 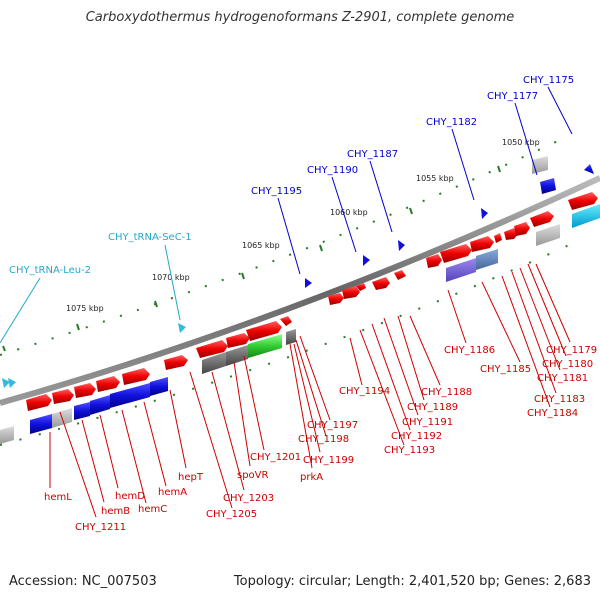 What do you see at coordinates (275, 457) in the screenshot?
I see `gene-label: CHY_1201` at bounding box center [275, 457].